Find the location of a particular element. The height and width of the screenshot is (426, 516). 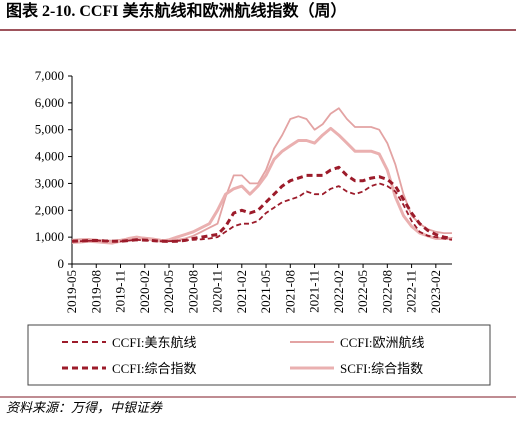

legend-label: CCFI:综合指数 is located at coordinates (154, 368).